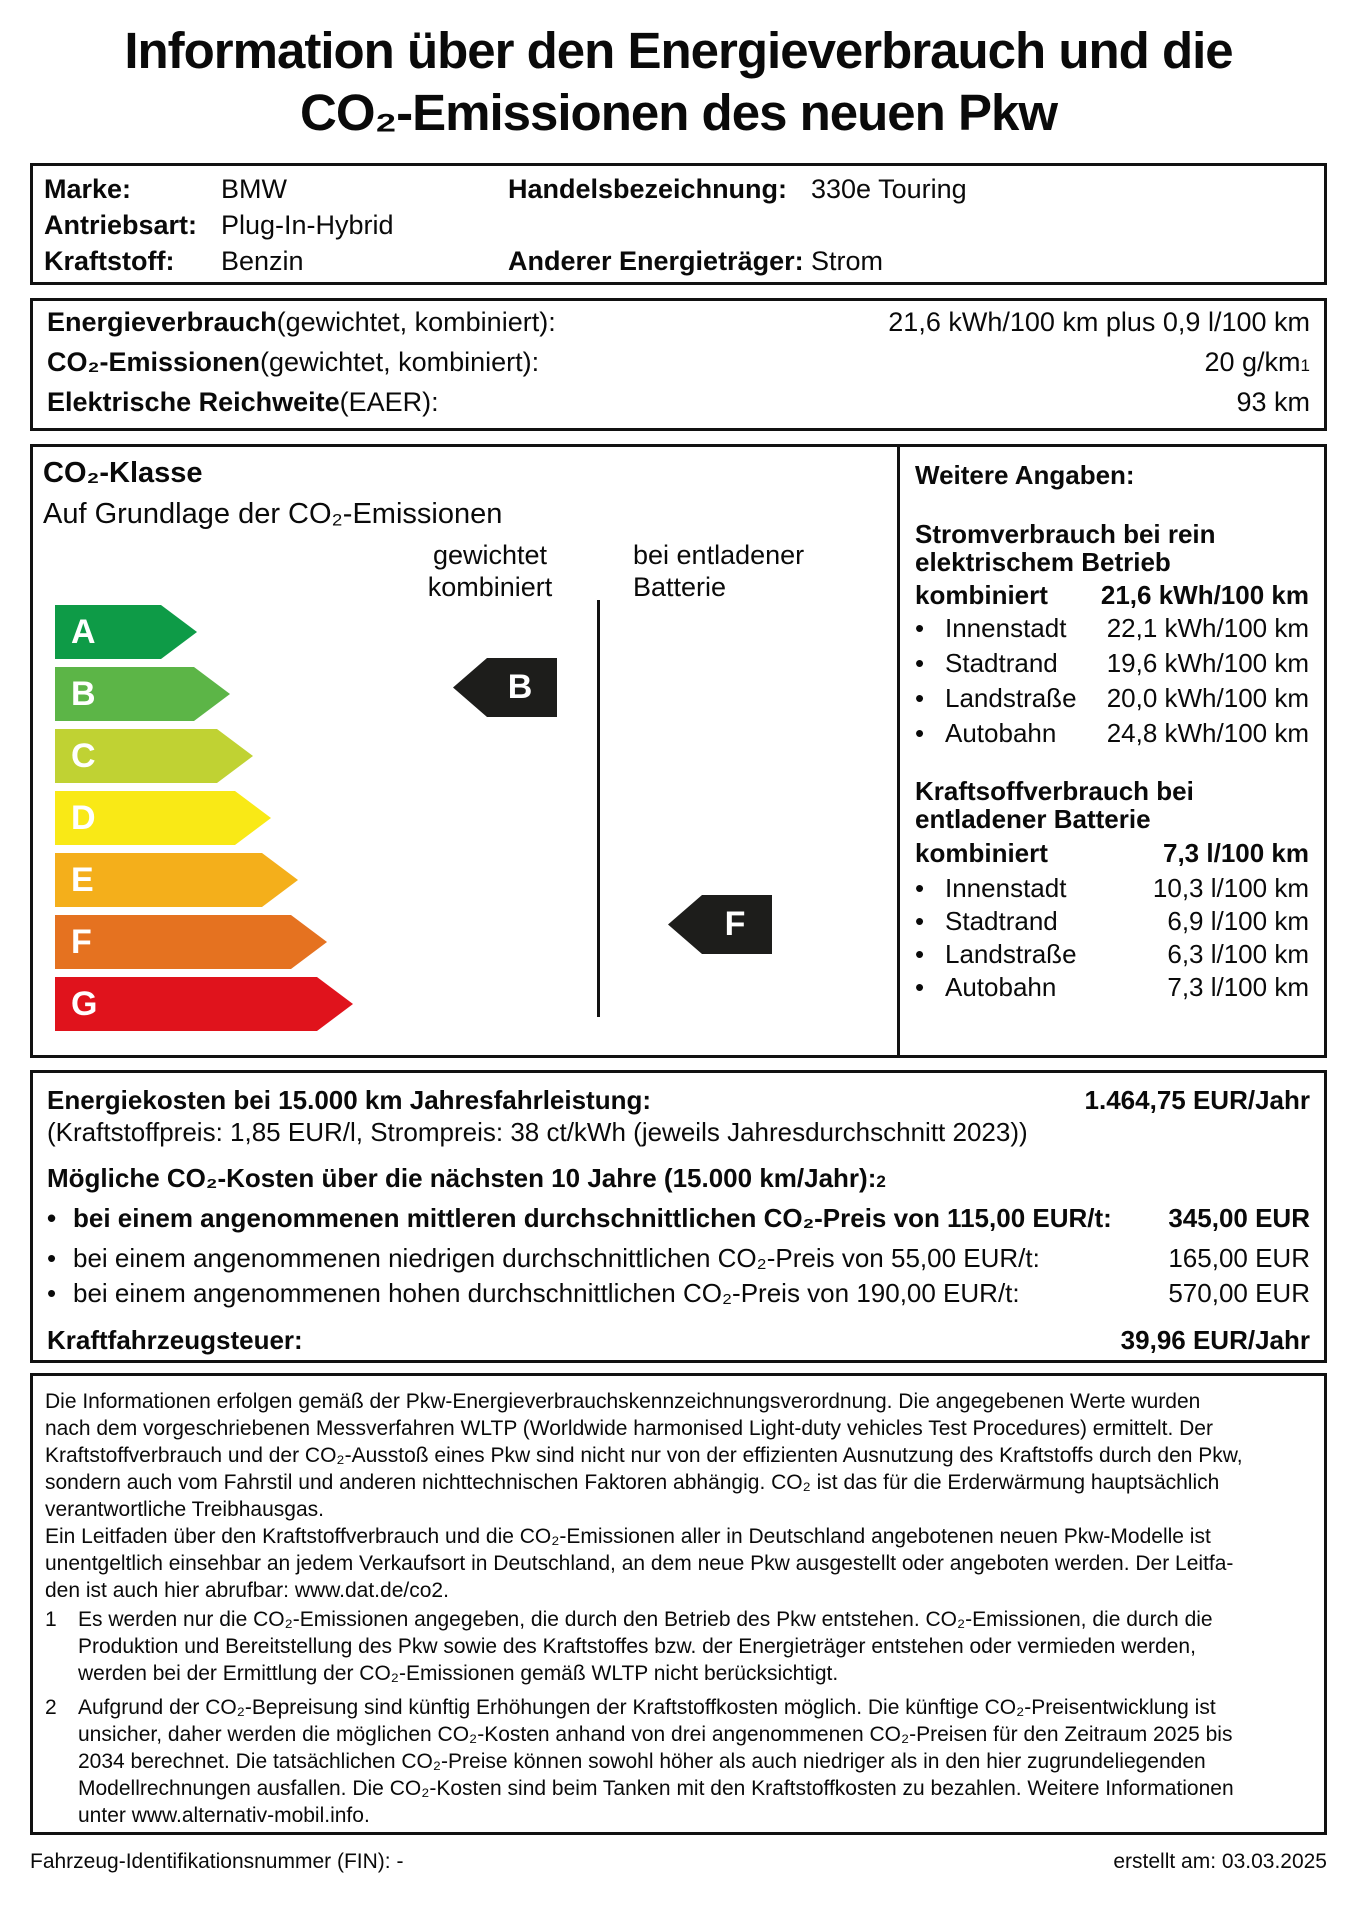 This screenshot has height=1920, width=1357. Describe the element at coordinates (656, 261) in the screenshot. I see `energietraeger-label: Anderer Energieträger:` at that location.